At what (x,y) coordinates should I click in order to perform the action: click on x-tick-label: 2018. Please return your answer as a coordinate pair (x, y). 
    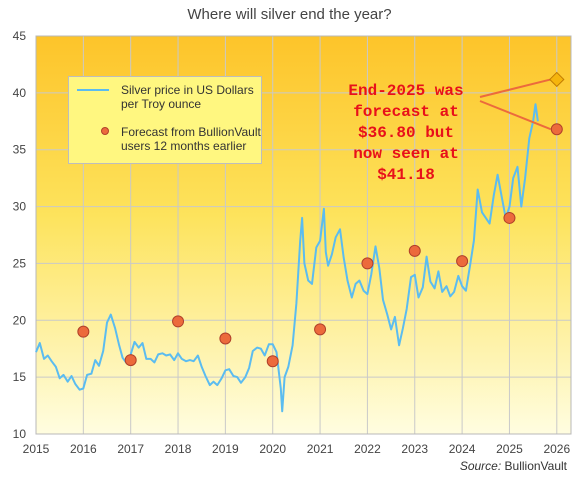
    Looking at the image, I should click on (178, 449).